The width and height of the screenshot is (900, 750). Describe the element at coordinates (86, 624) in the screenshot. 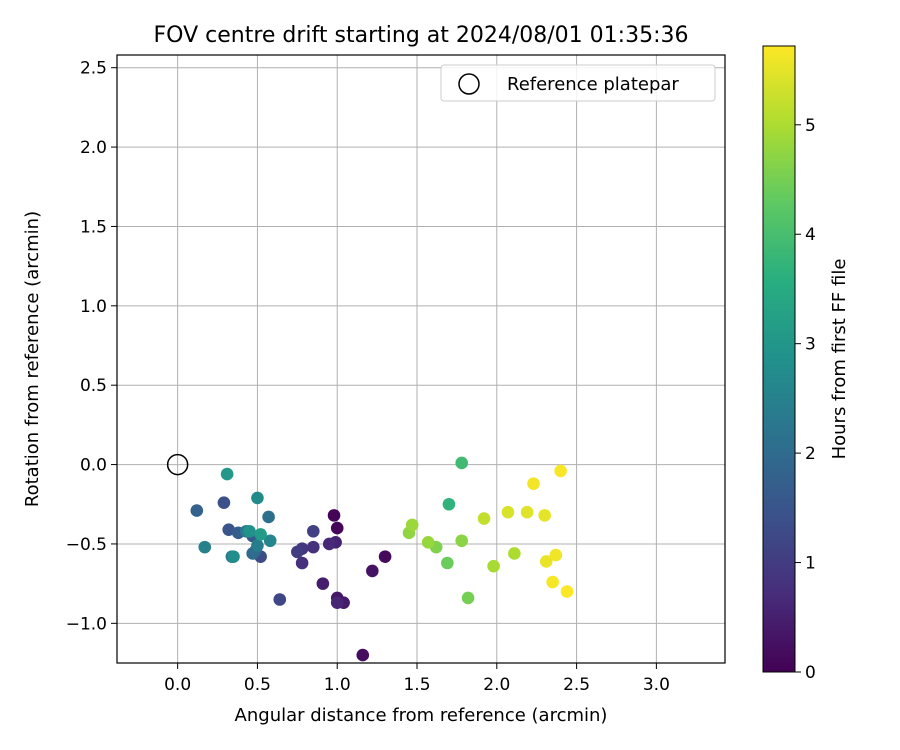

I see `y-tick-label: −1.0` at that location.